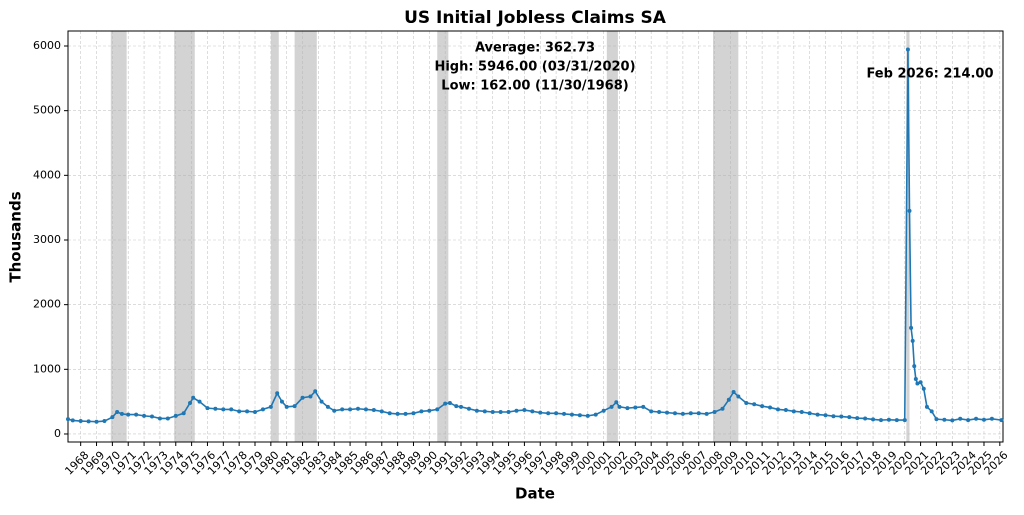 This screenshot has height=515, width=1024. Describe the element at coordinates (57, 433) in the screenshot. I see `y-tick-label: 0` at that location.